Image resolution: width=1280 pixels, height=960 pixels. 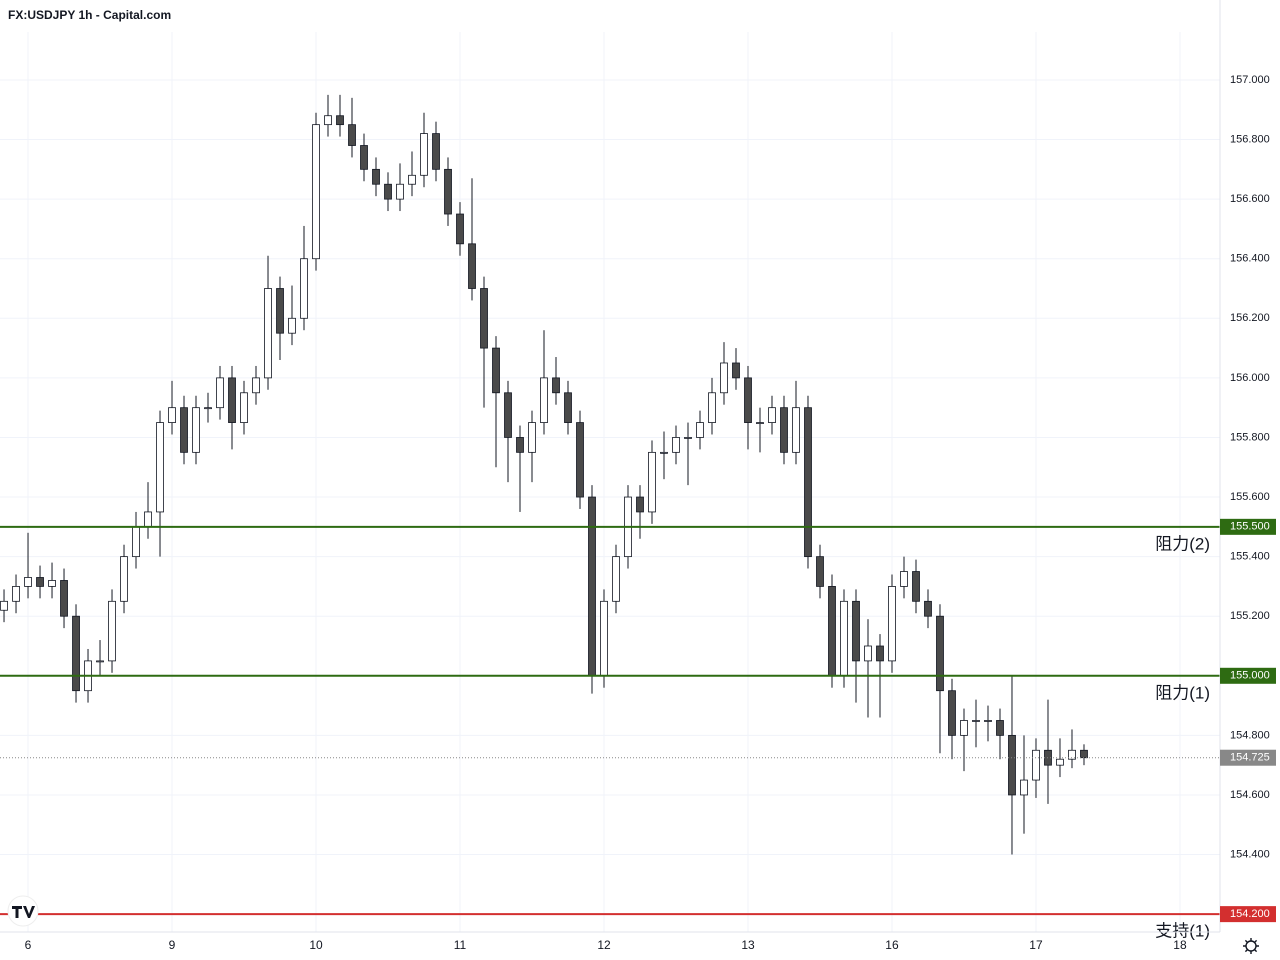 What do you see at coordinates (1250, 854) in the screenshot?
I see `y-tick-label: 154.400` at bounding box center [1250, 854].